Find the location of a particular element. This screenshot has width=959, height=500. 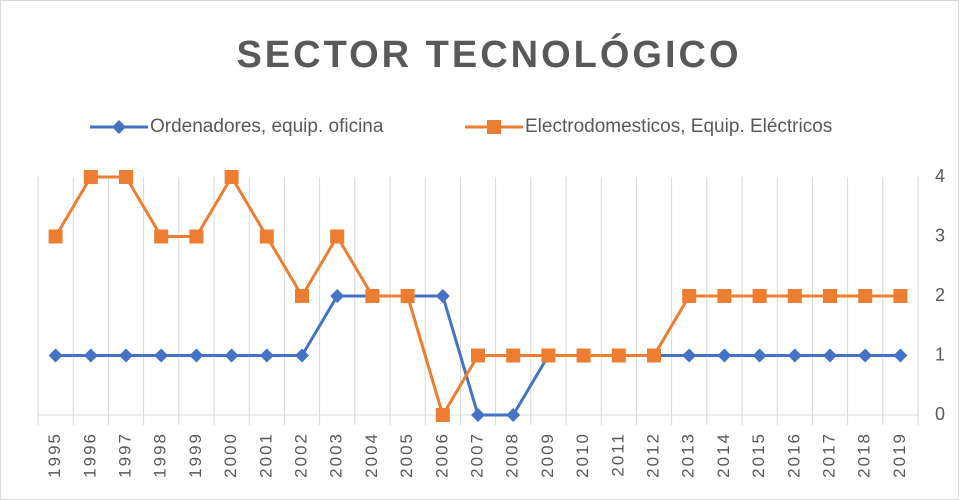

y-tick-label: 4 is located at coordinates (940, 176).